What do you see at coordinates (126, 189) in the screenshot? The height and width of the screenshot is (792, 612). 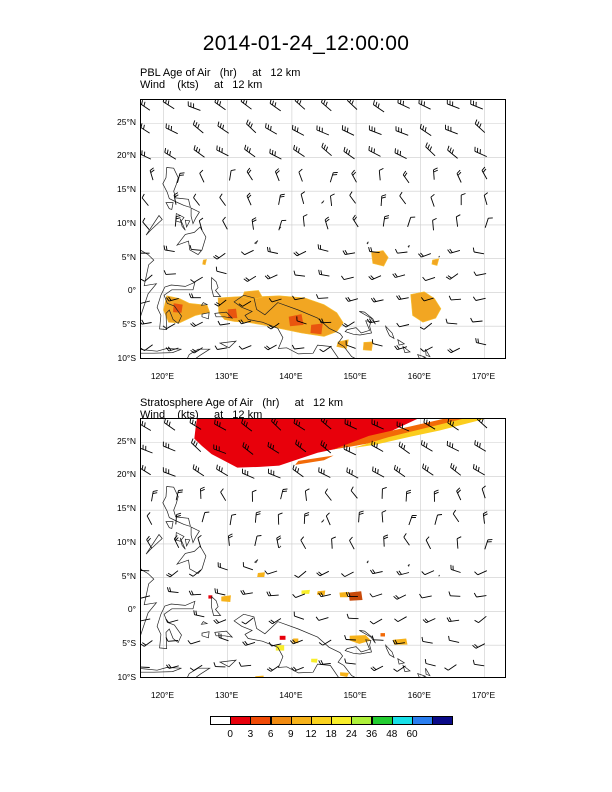 I see `latitude-label: 15°N` at bounding box center [126, 189].